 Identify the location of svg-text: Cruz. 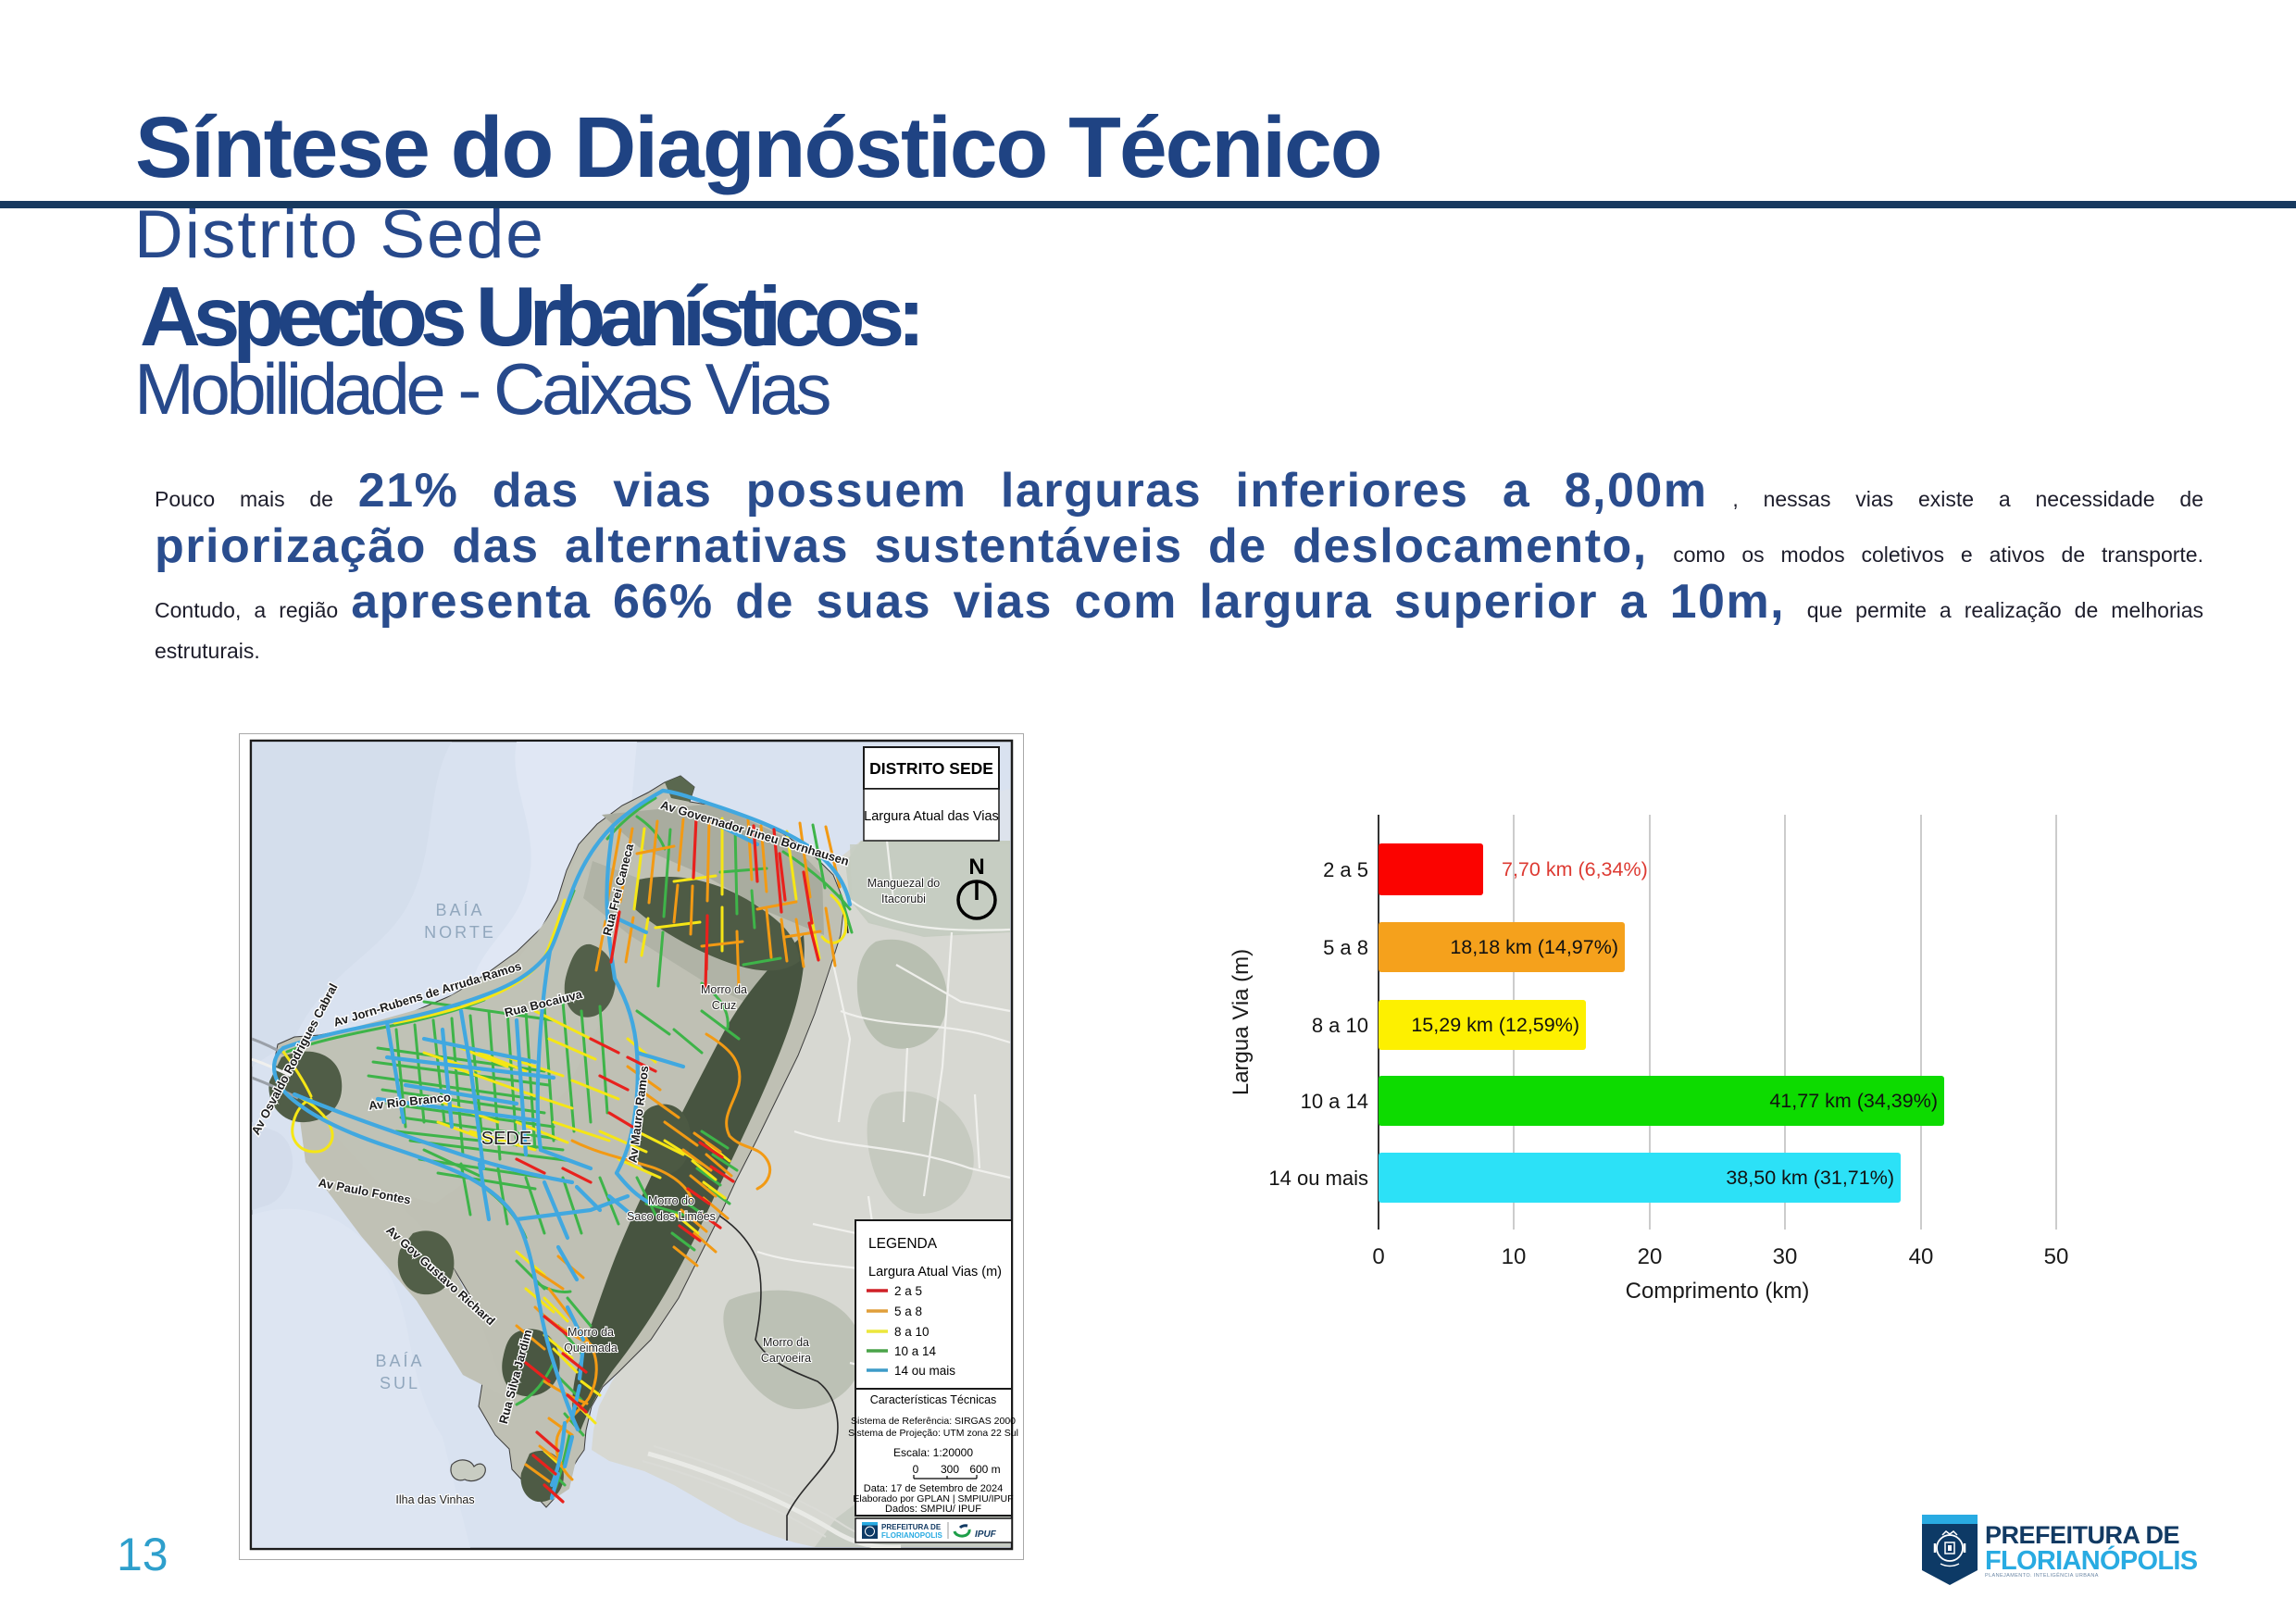
(724, 1005).